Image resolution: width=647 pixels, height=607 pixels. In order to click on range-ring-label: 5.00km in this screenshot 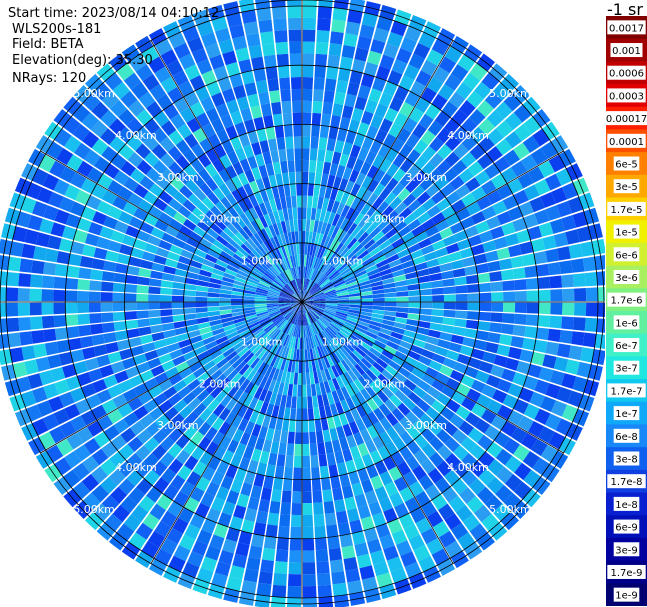, I will do `click(94, 93)`.